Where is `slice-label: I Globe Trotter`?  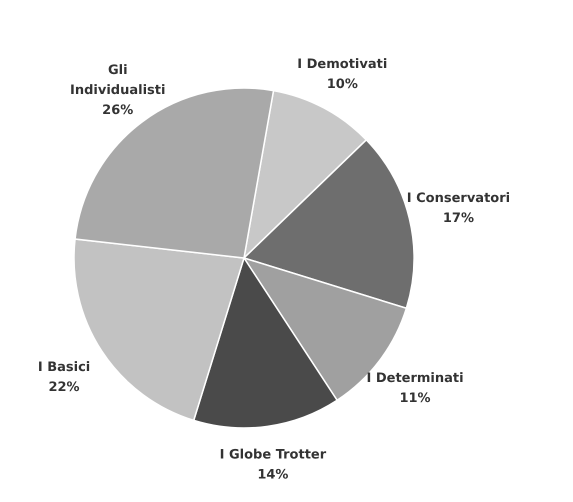 slice-label: I Globe Trotter is located at coordinates (273, 455).